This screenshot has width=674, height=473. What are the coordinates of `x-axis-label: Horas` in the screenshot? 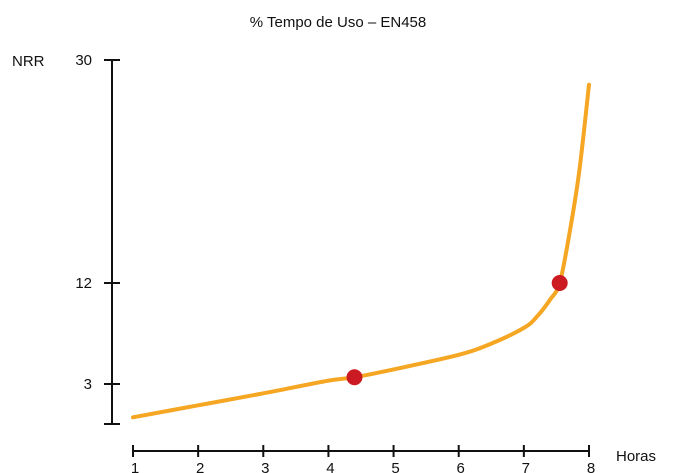 It's located at (636, 456).